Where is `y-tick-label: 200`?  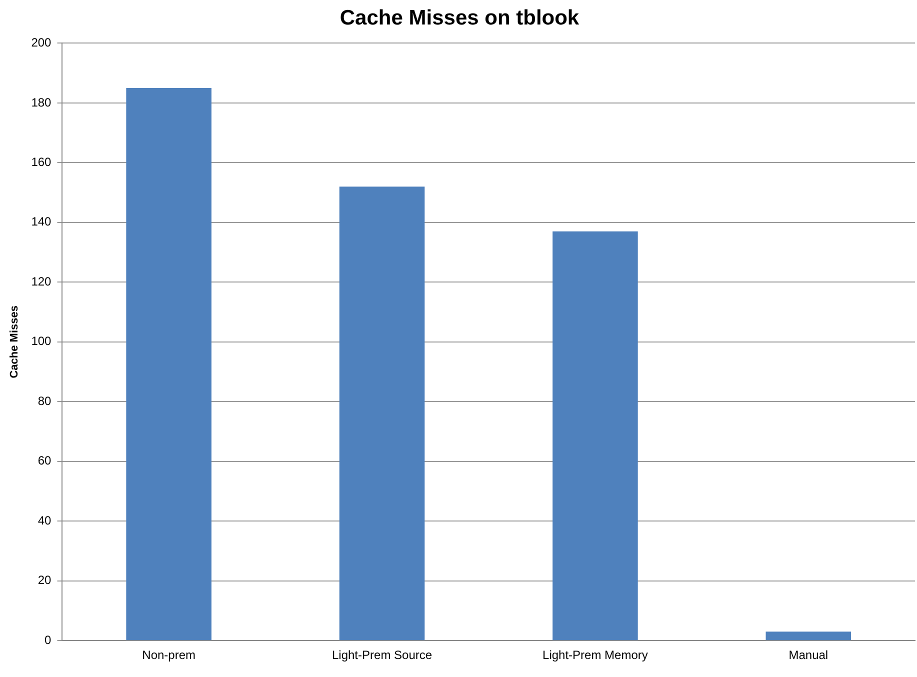
y-tick-label: 200 is located at coordinates (41, 43).